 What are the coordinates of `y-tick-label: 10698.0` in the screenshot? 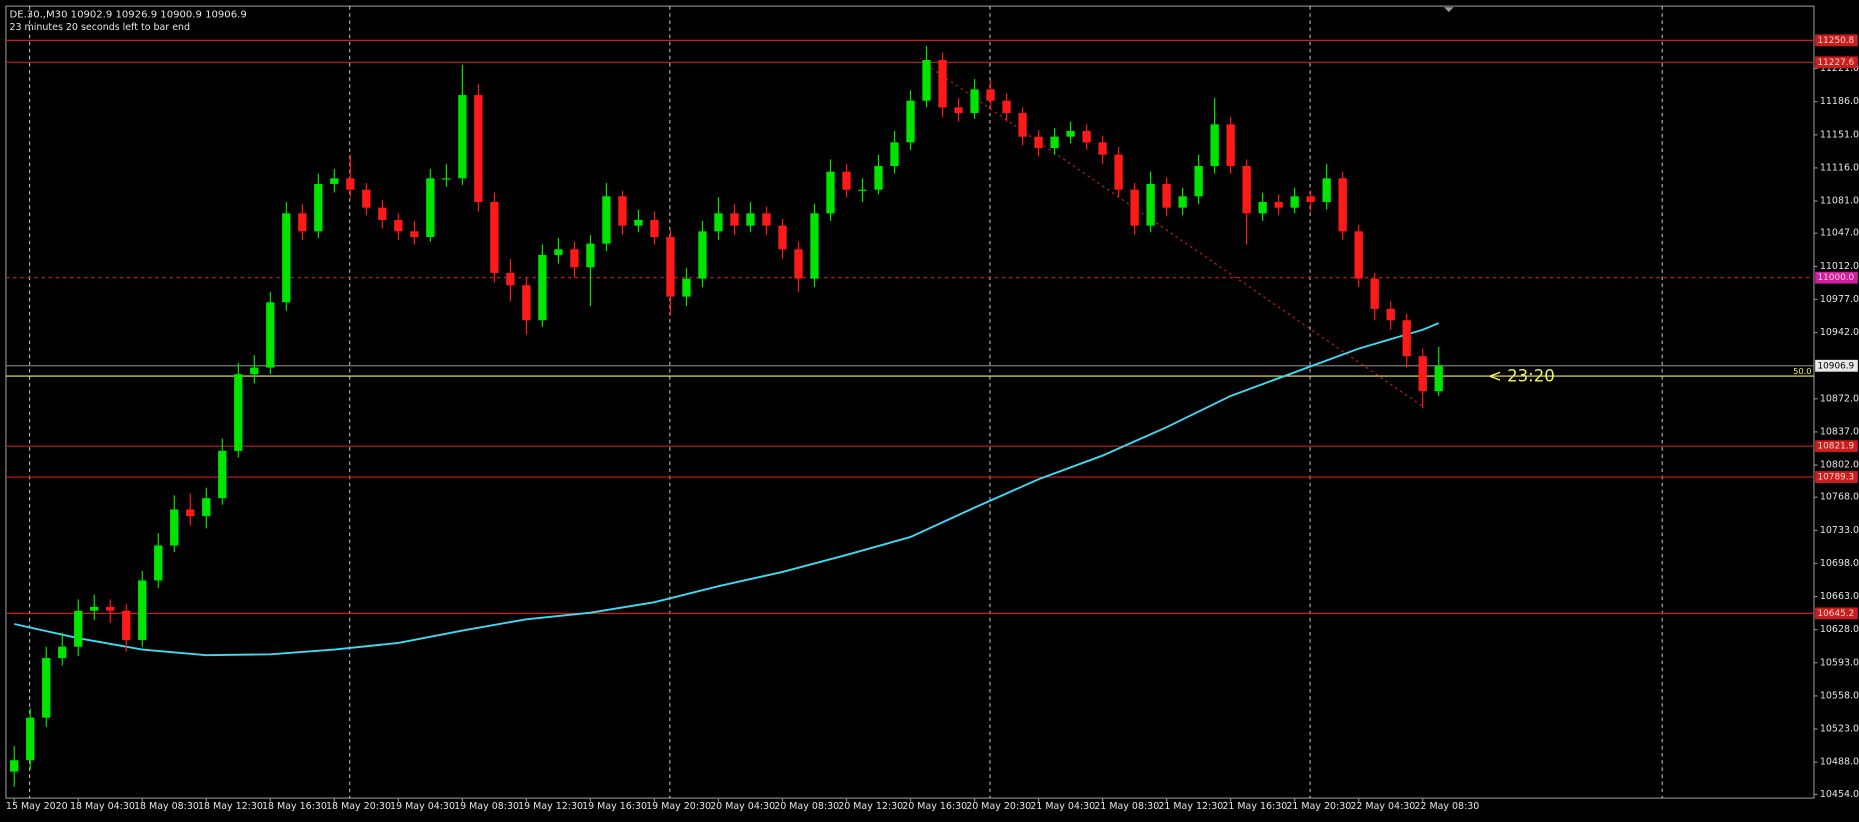 It's located at (1839, 563).